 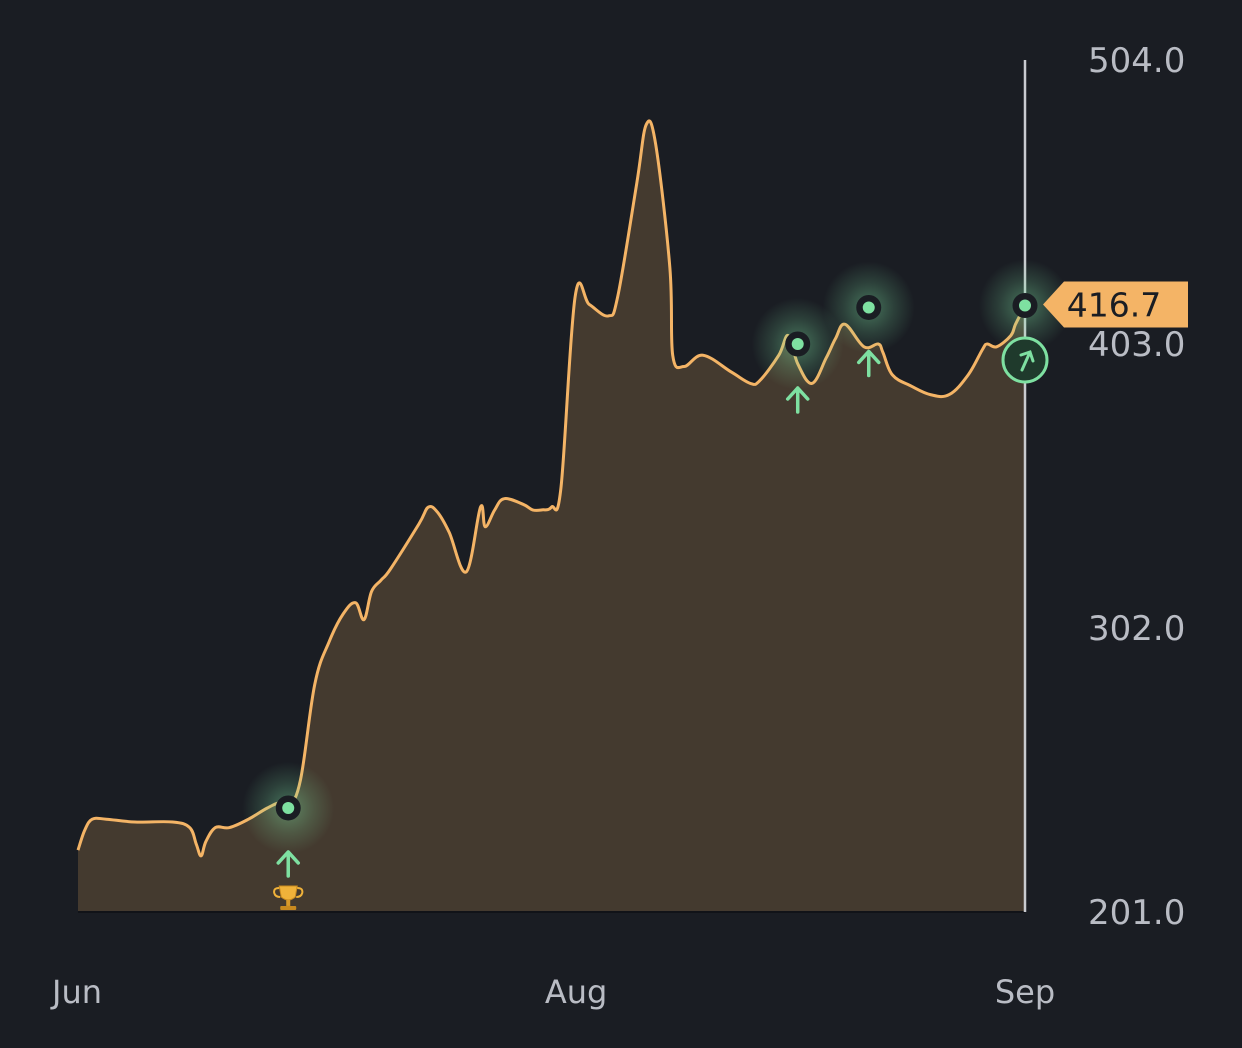 What do you see at coordinates (1025, 992) in the screenshot?
I see `x-tick-label: Sep` at bounding box center [1025, 992].